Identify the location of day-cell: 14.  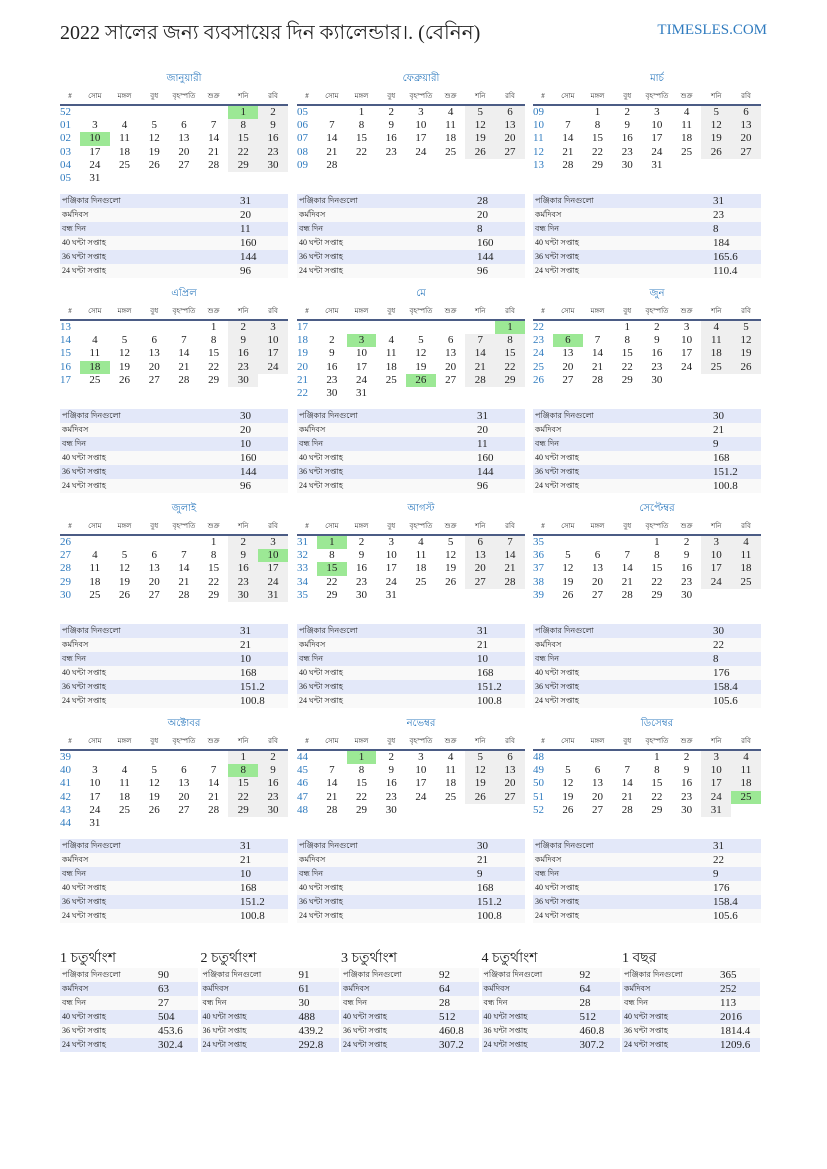
(184, 353).